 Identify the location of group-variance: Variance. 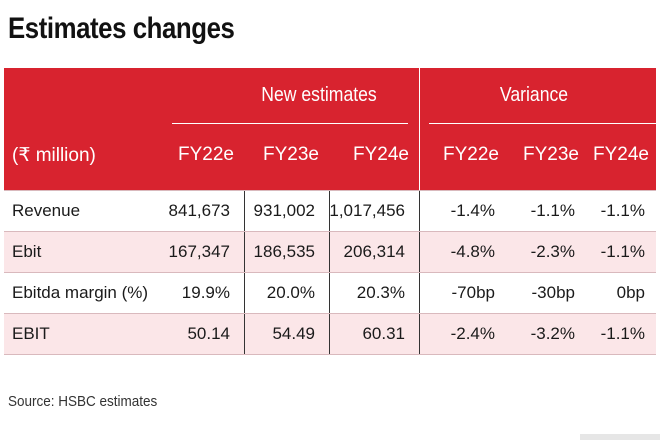
(534, 95).